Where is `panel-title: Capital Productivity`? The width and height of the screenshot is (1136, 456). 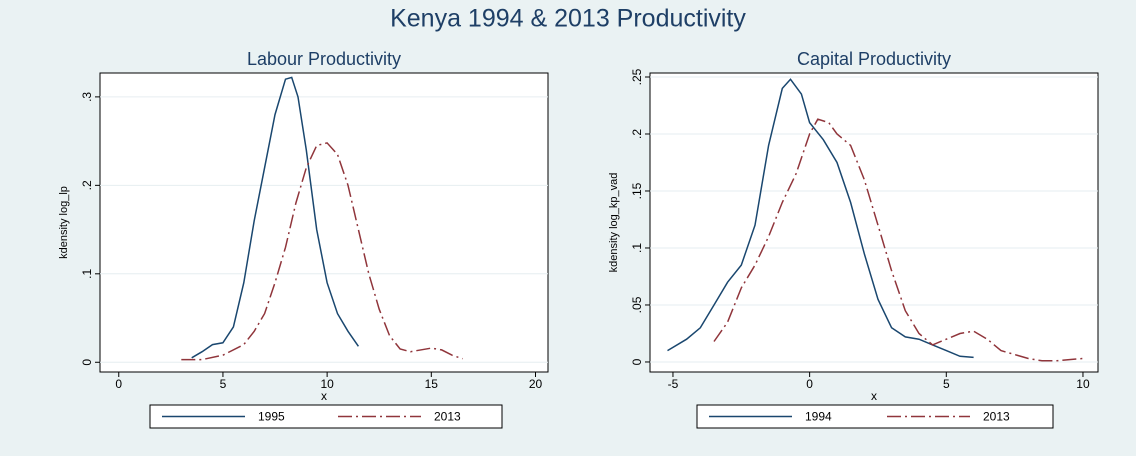 panel-title: Capital Productivity is located at coordinates (874, 59).